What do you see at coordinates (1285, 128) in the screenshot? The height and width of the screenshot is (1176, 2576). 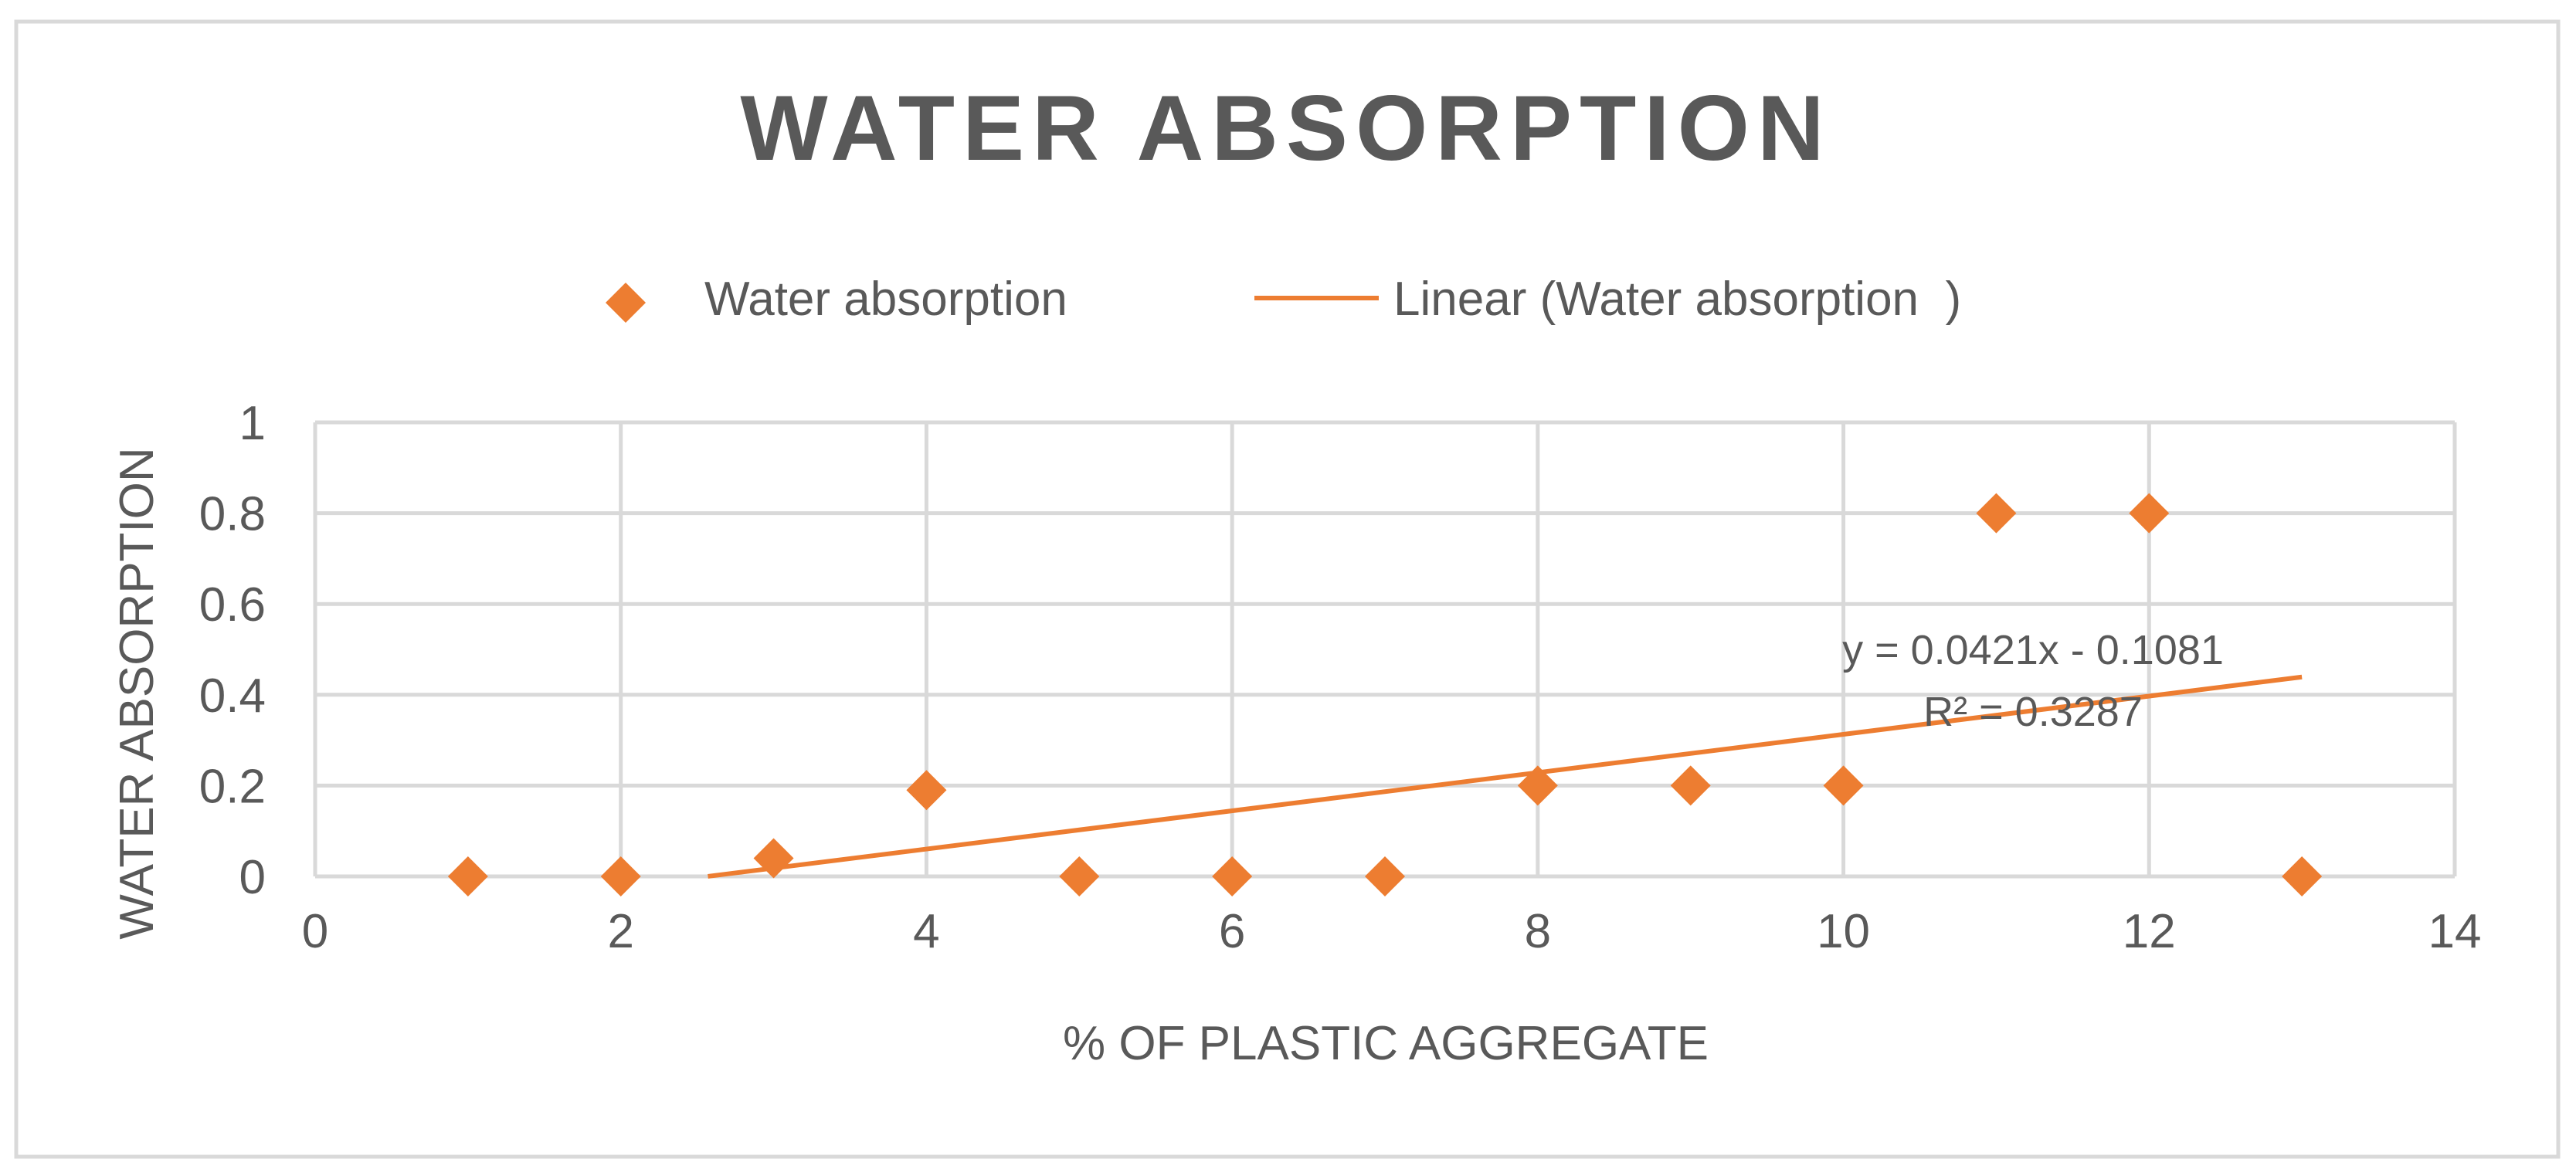 I see `chart-title: WATER ABSORPTION` at bounding box center [1285, 128].